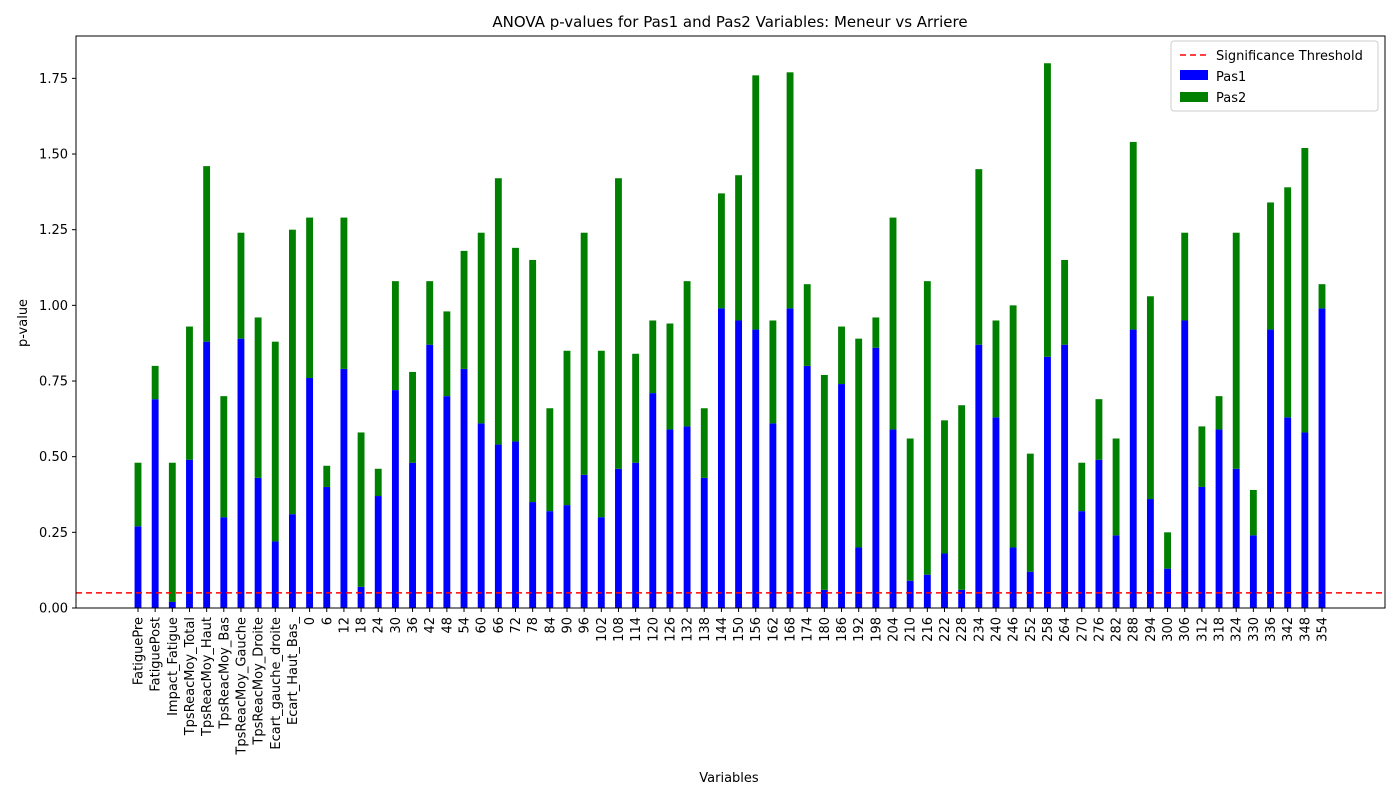 The image size is (1400, 800). I want to click on x-tick-label: 108, so click(619, 629).